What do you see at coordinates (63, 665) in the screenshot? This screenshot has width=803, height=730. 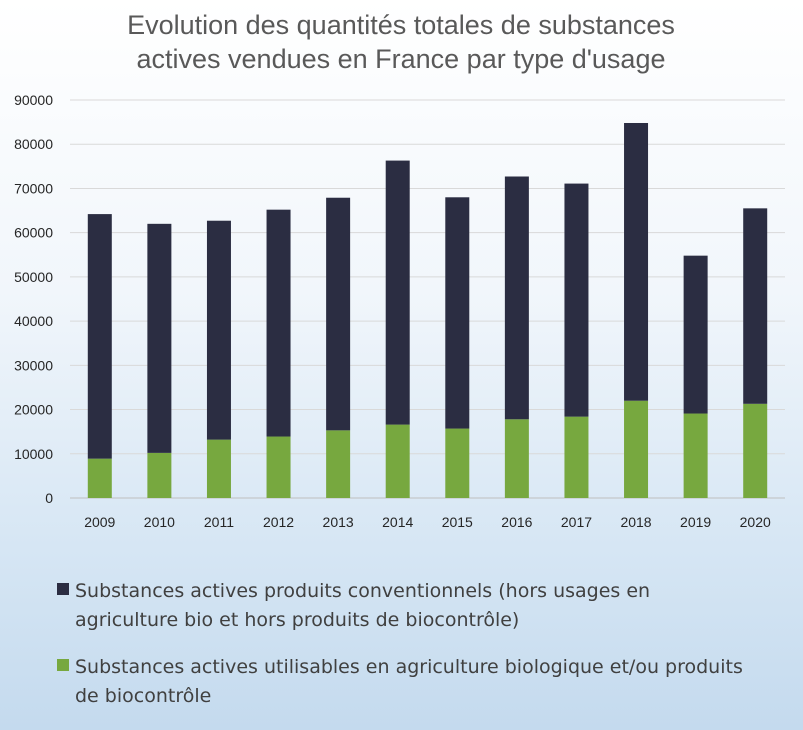 I see `legend-swatch-bio` at bounding box center [63, 665].